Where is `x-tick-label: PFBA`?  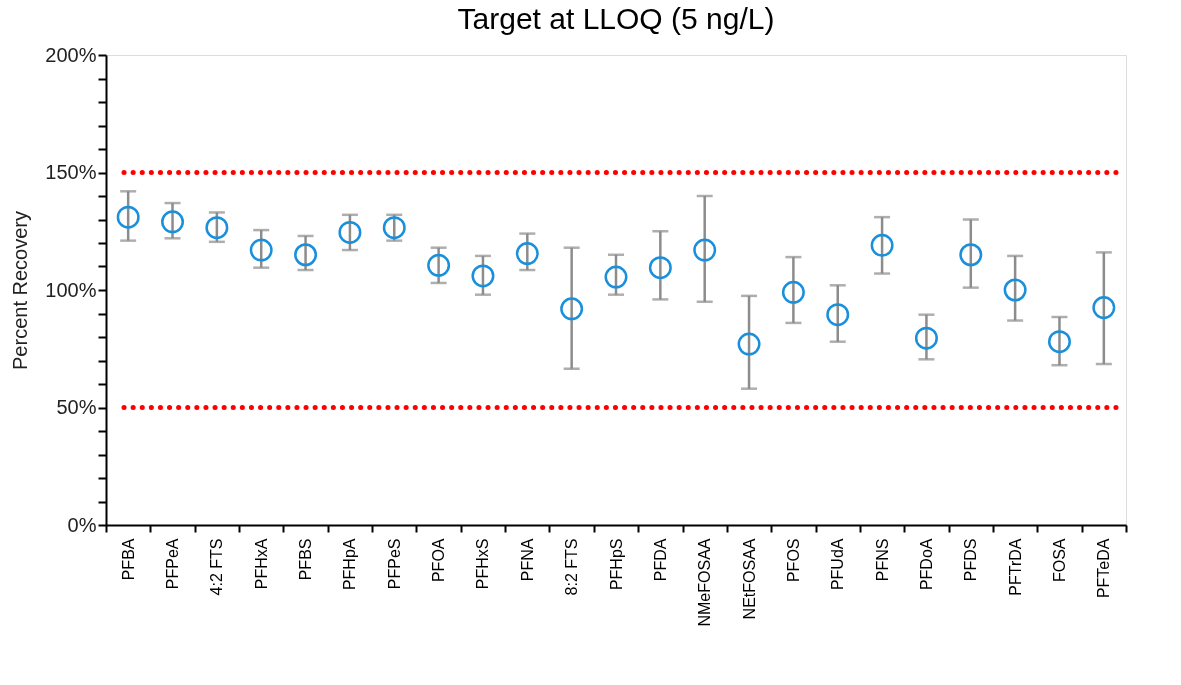 x-tick-label: PFBA is located at coordinates (128, 559).